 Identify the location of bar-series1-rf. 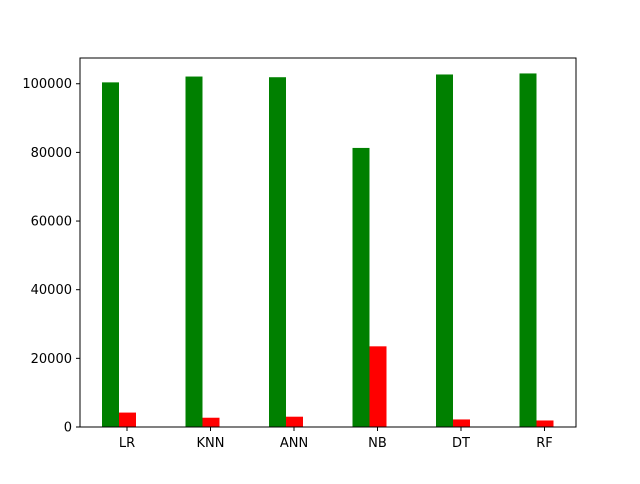
(528, 250).